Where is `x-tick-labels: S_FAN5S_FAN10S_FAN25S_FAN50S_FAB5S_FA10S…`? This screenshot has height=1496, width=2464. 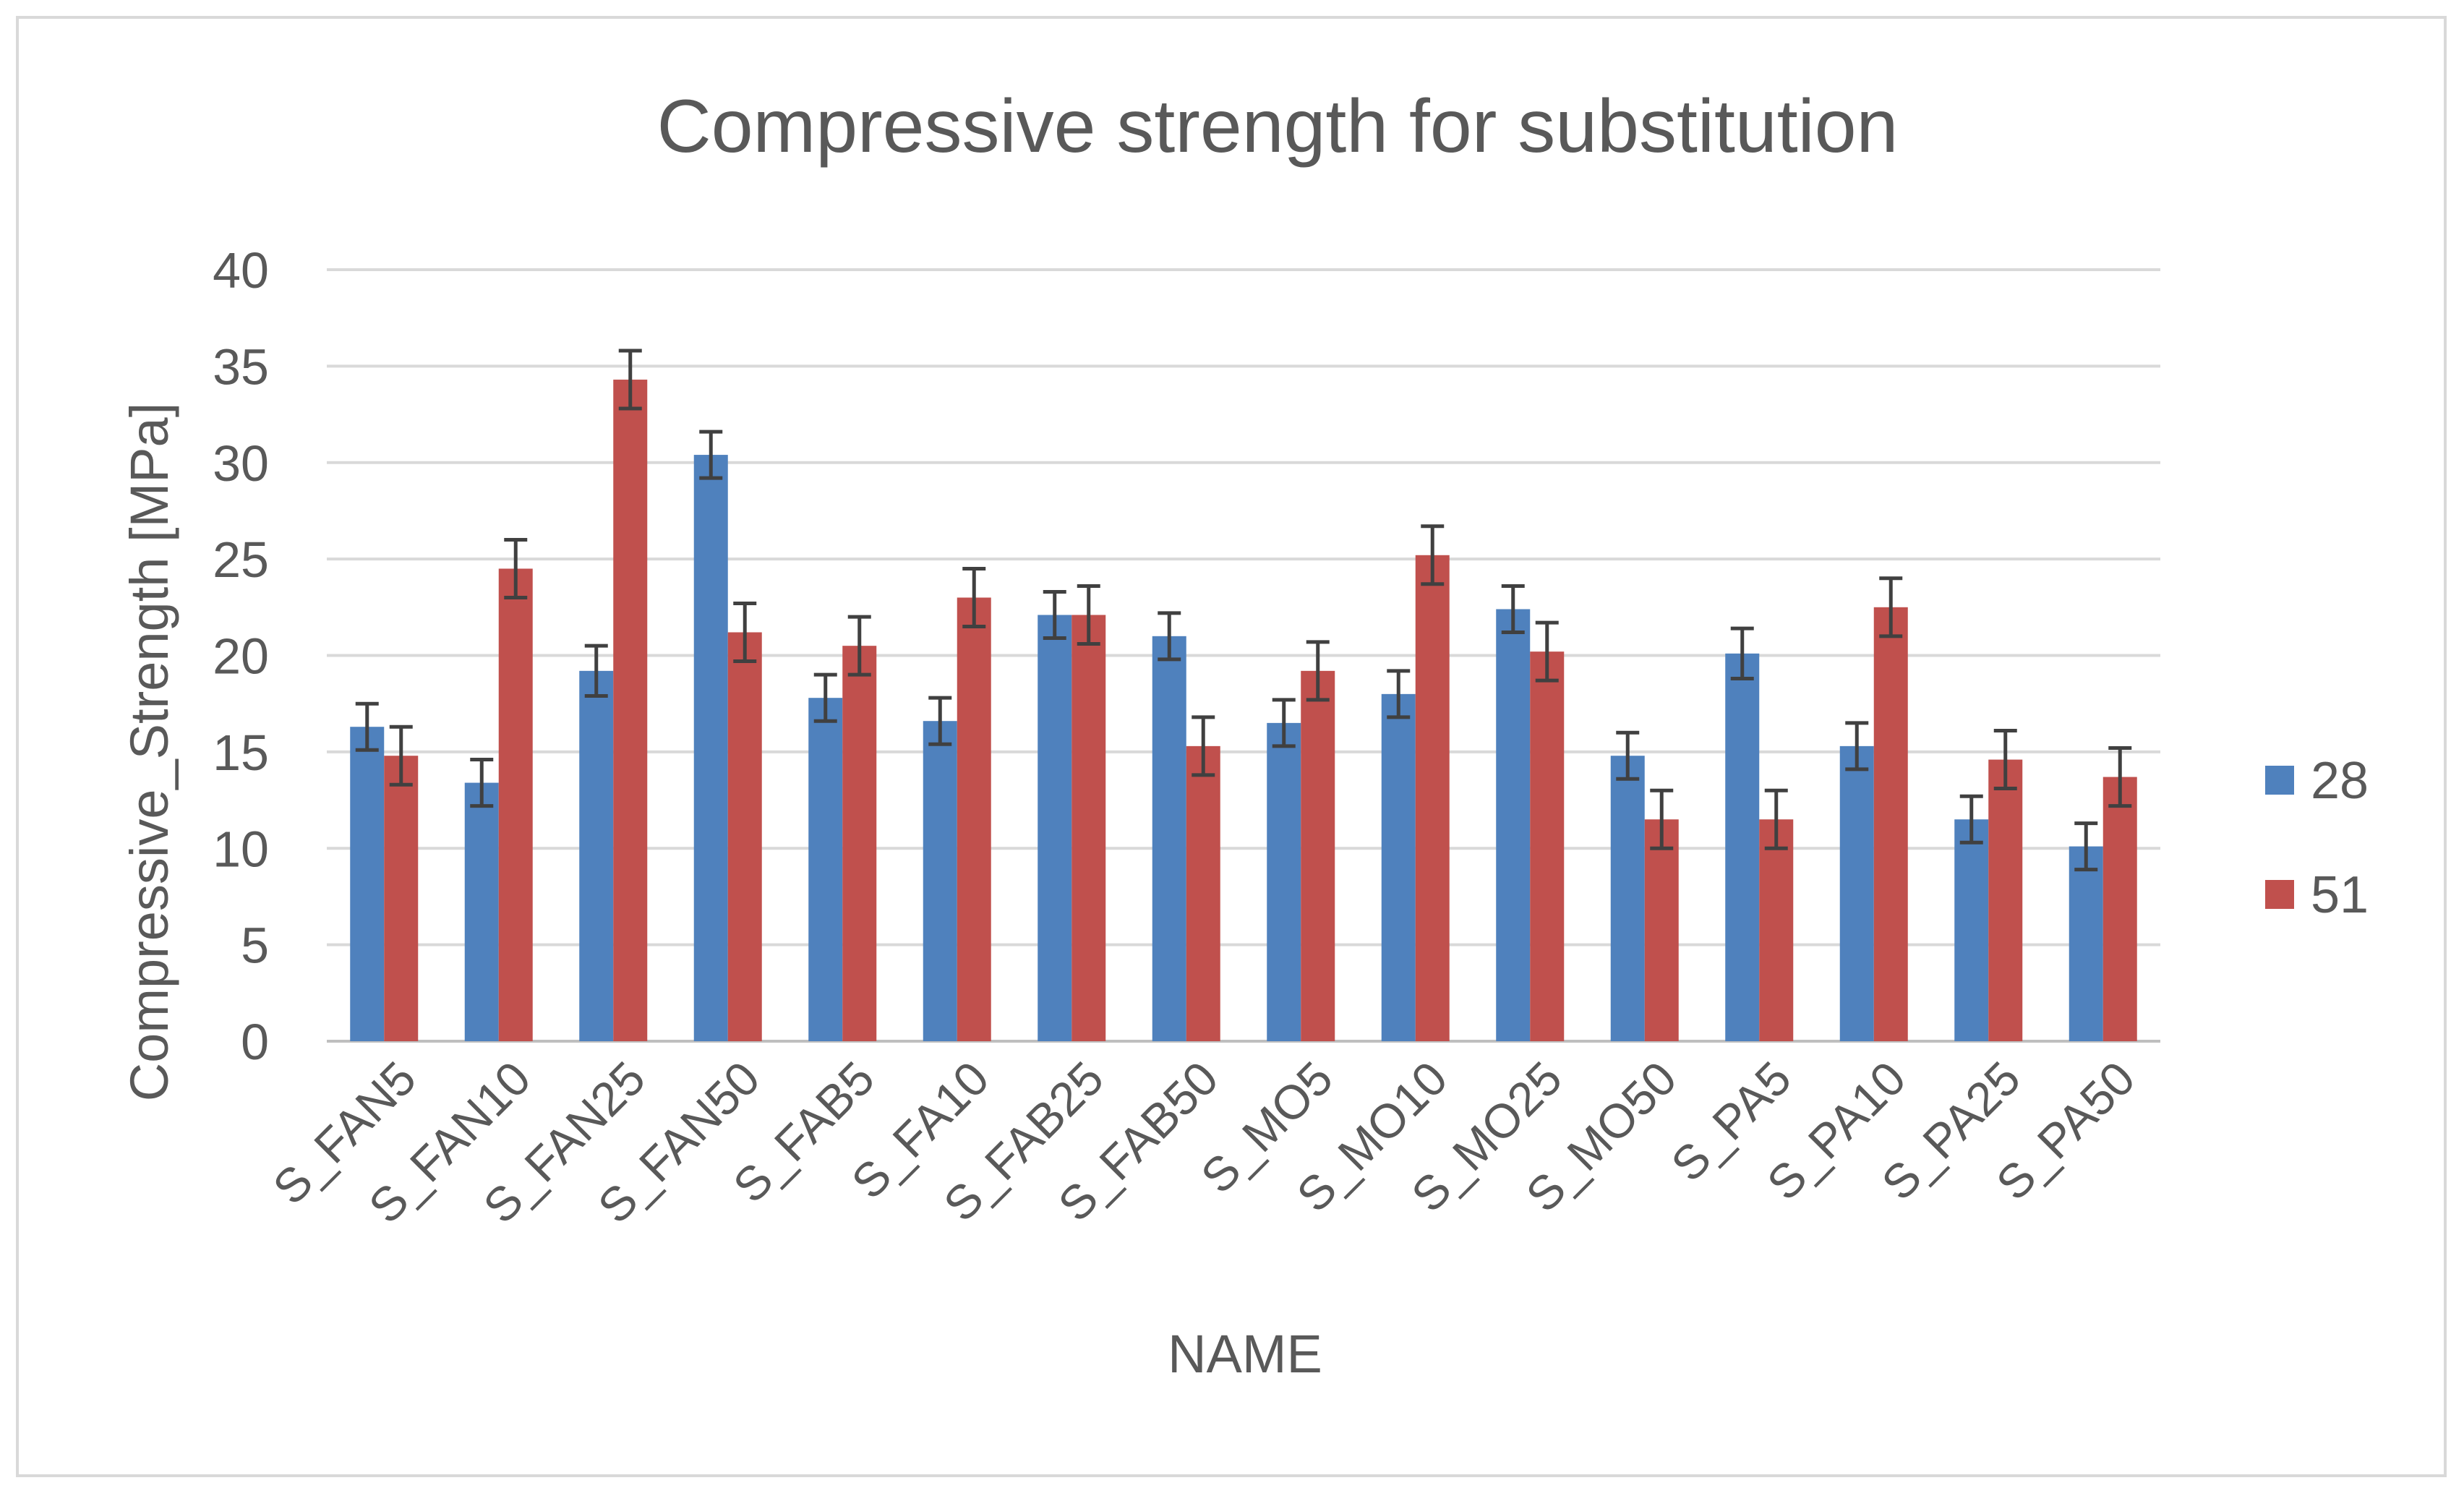
x-tick-labels: S_FAN5S_FAN10S_FAN25S_FAN50S_FAB5S_FA10S… is located at coordinates (1203, 1142).